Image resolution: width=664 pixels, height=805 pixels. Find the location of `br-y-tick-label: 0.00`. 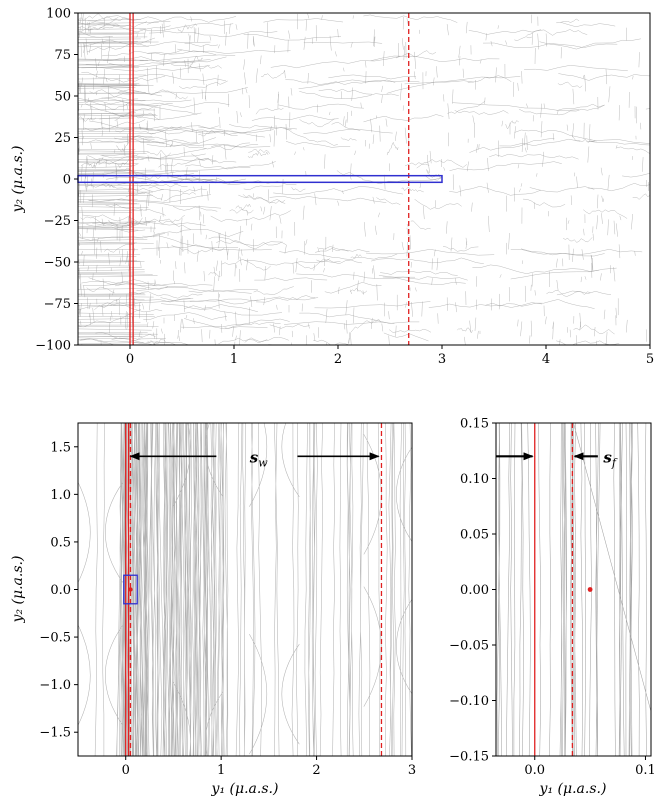

br-y-tick-label: 0.00 is located at coordinates (474, 590).